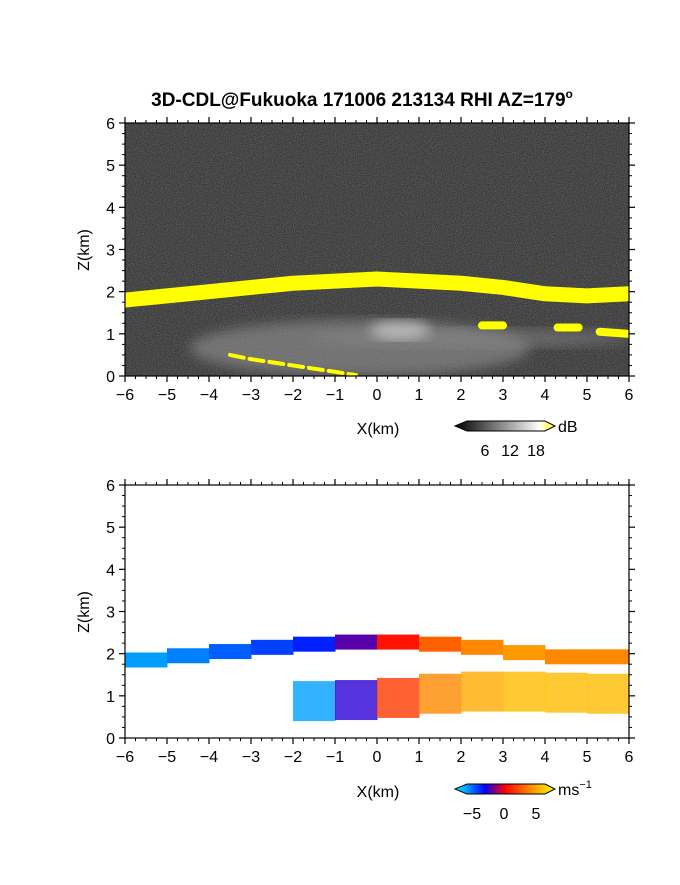 This screenshot has height=885, width=680. Describe the element at coordinates (362, 99) in the screenshot. I see `chart-title: 3D-CDL@Fukuoka 171006 213134 RHI AZ=179o` at that location.